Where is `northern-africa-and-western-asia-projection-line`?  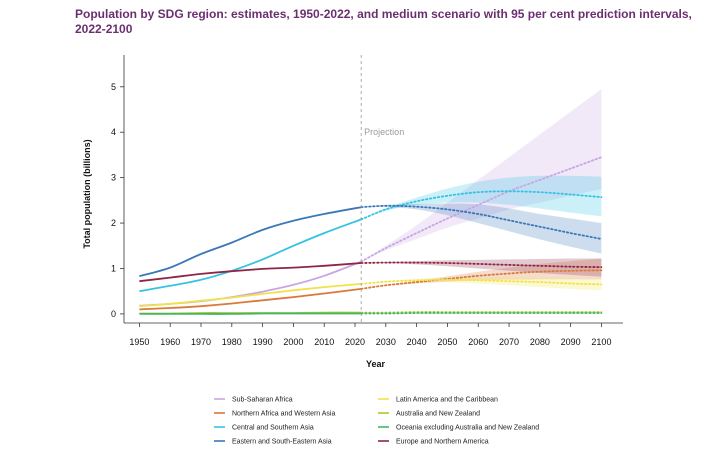 northern-africa-and-western-asia-projection-line is located at coordinates (481, 279).